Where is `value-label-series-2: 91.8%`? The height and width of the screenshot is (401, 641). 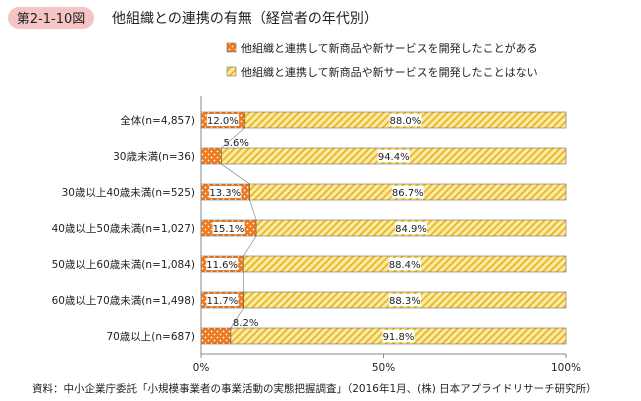 value-label-series-2: 91.8% is located at coordinates (399, 337).